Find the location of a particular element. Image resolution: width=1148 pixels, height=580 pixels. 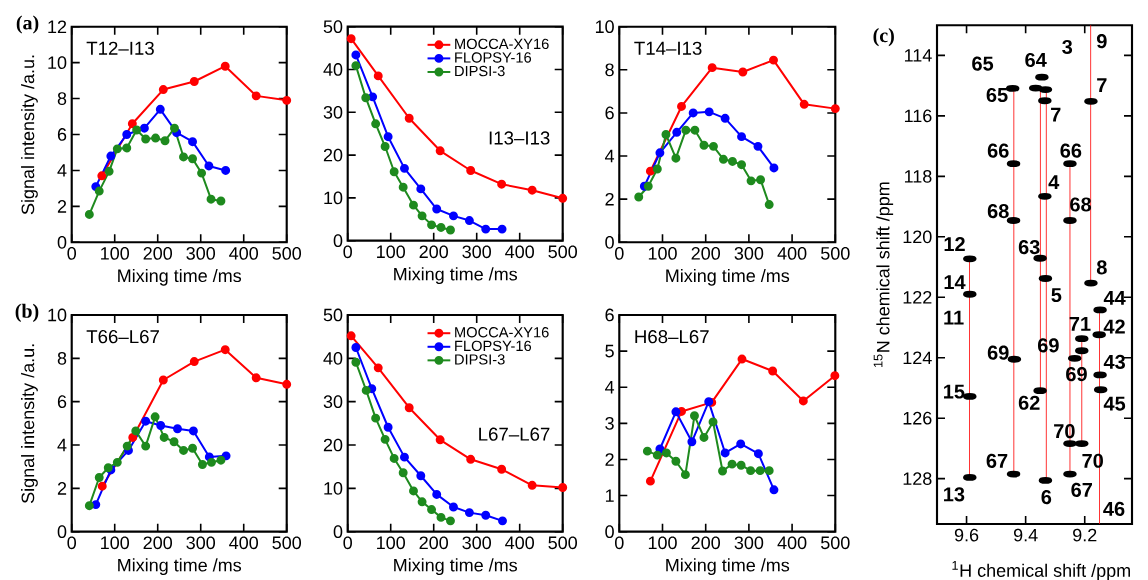

y-tick-label: 126 is located at coordinates (917, 418).